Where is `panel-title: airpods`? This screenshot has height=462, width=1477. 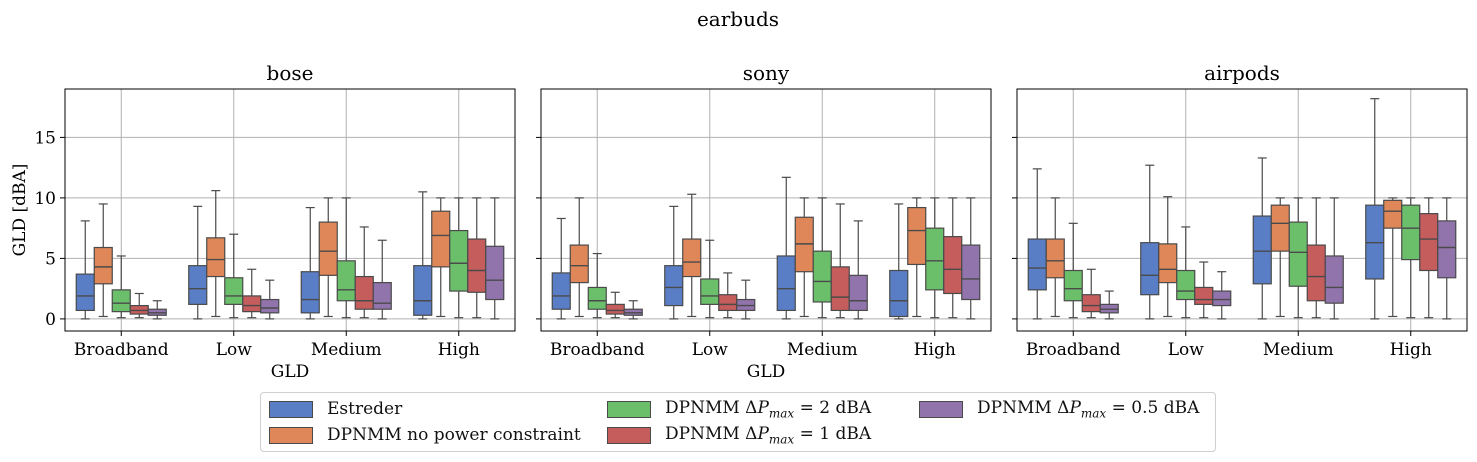
panel-title: airpods is located at coordinates (1242, 73).